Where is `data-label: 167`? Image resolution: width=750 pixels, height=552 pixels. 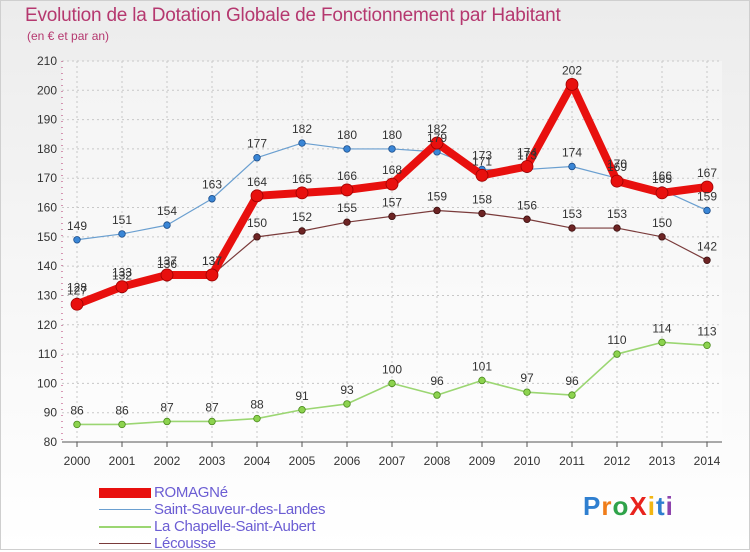
data-label: 167 is located at coordinates (707, 173).